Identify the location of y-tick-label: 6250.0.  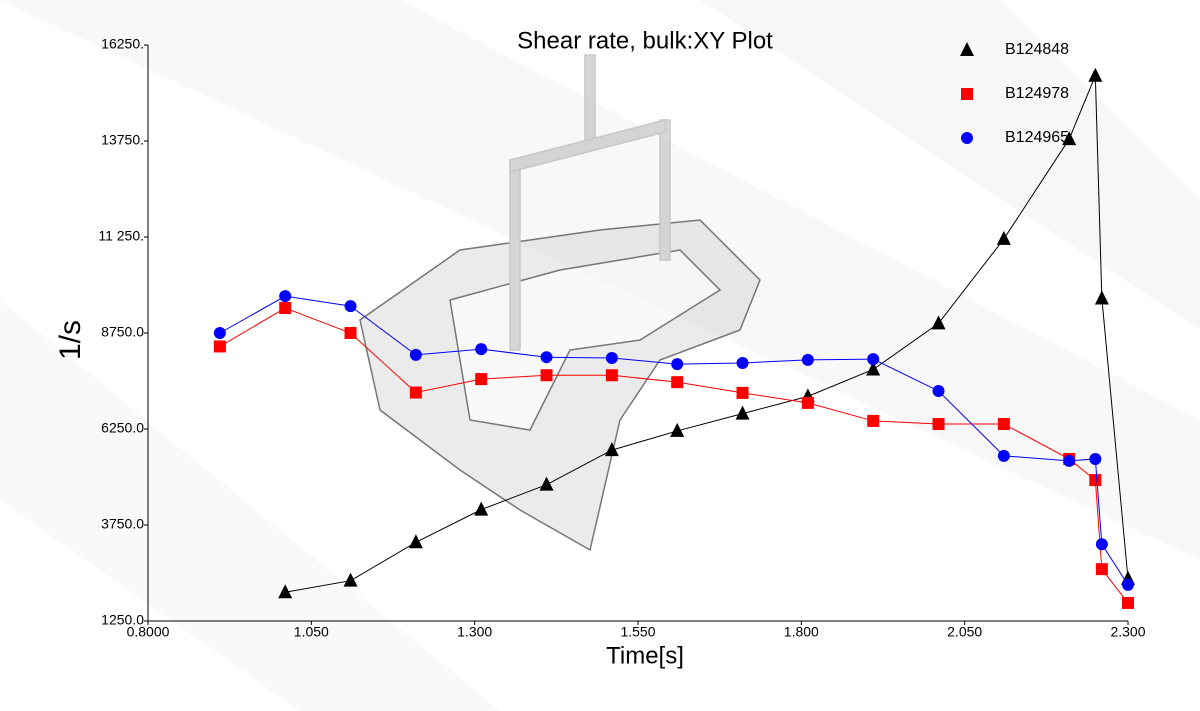
(122, 428).